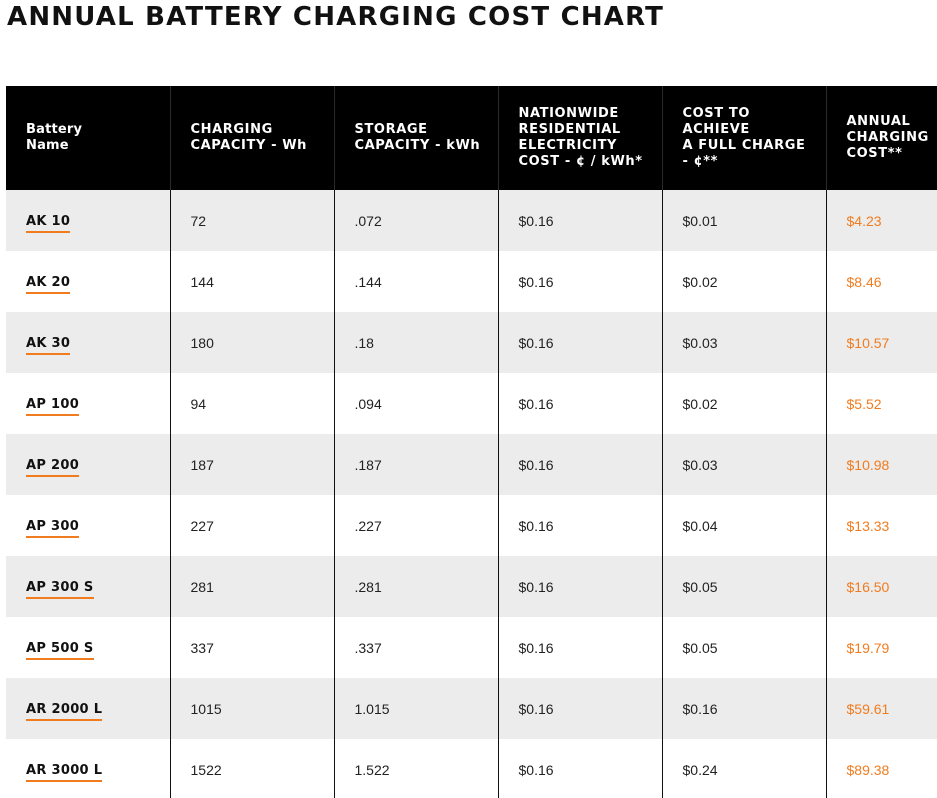 This screenshot has height=798, width=937. I want to click on battery-name-cell: AK 20, so click(88, 281).